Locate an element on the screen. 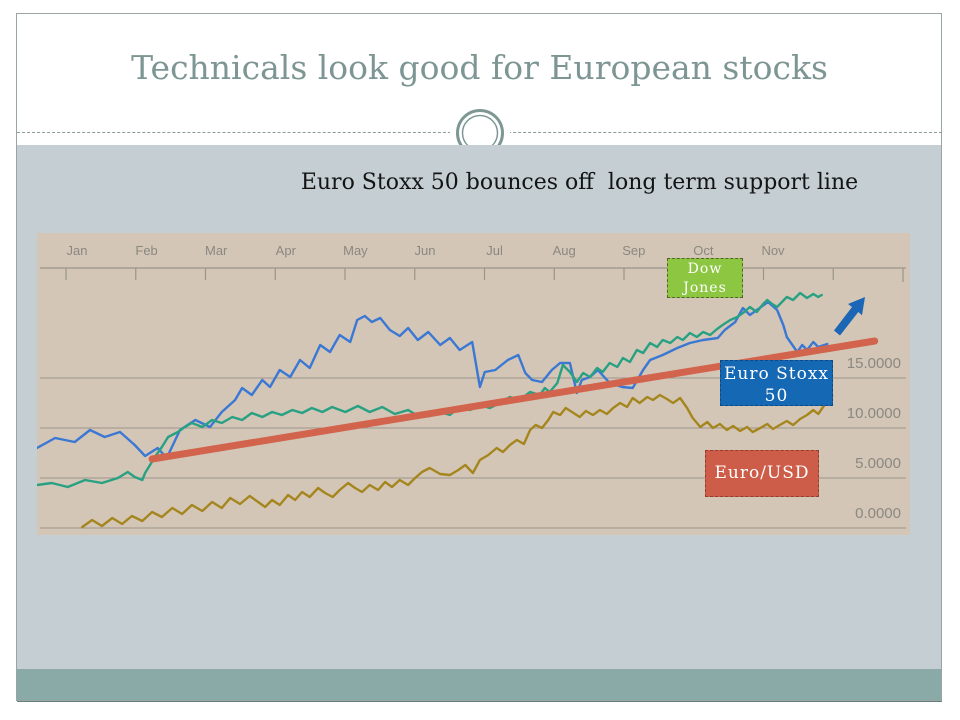 The image size is (960, 720). month-label: Feb is located at coordinates (146, 250).